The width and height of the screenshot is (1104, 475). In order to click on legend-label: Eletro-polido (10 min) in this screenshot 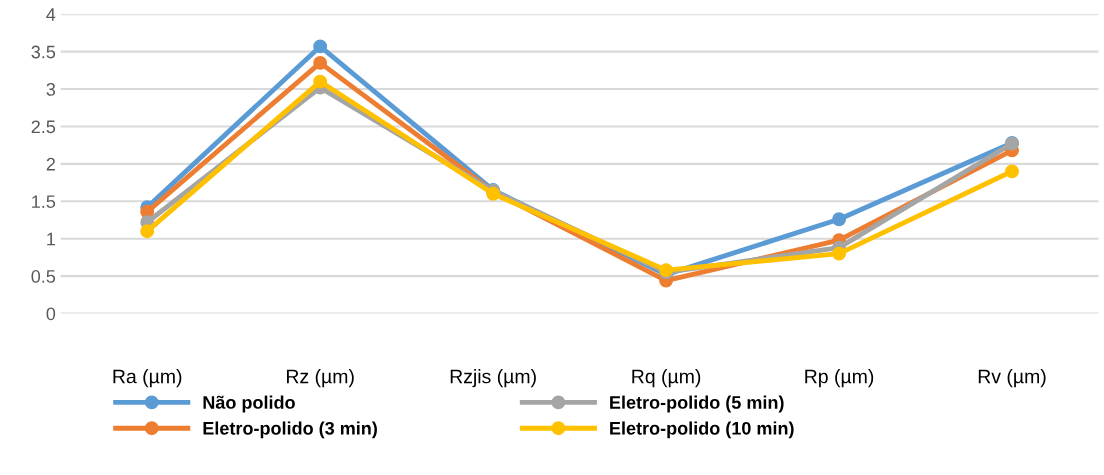, I will do `click(702, 430)`.